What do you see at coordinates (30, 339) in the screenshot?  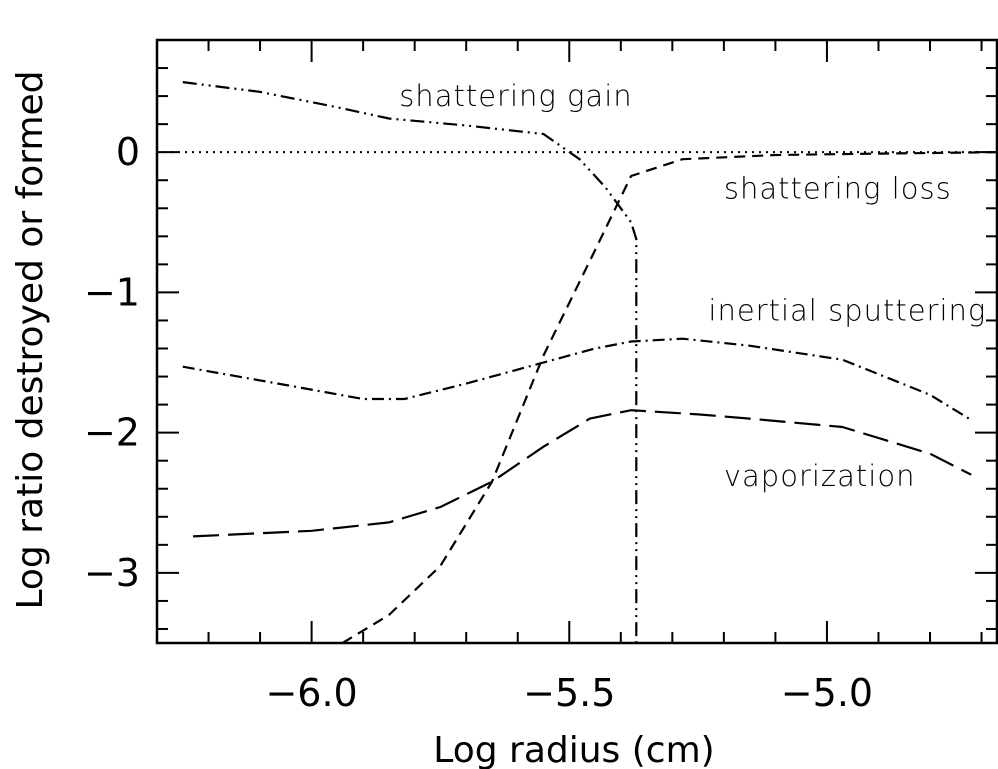 I see `y-axis-title: Log ratio destroyed or formed` at bounding box center [30, 339].